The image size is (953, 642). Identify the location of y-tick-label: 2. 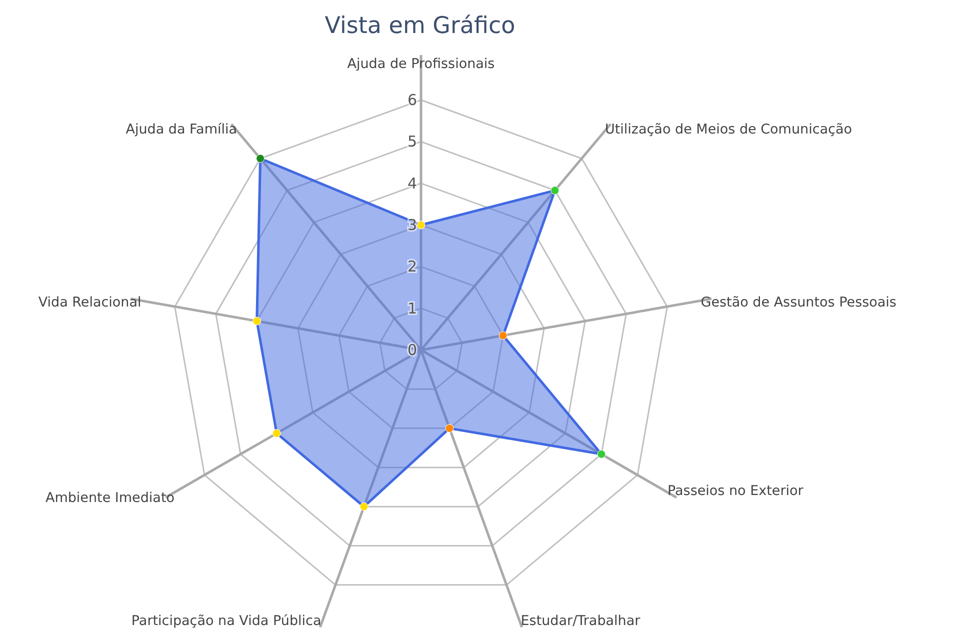
(412, 267).